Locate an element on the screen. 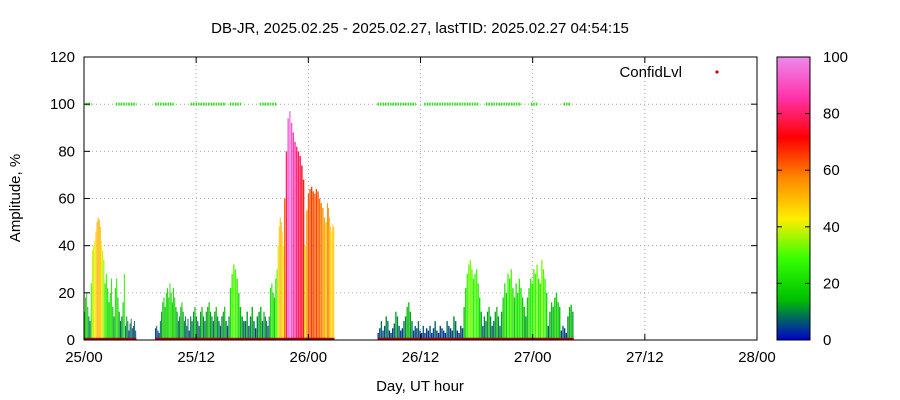 Image resolution: width=900 pixels, height=400 pixels. colorbar is located at coordinates (793, 198).